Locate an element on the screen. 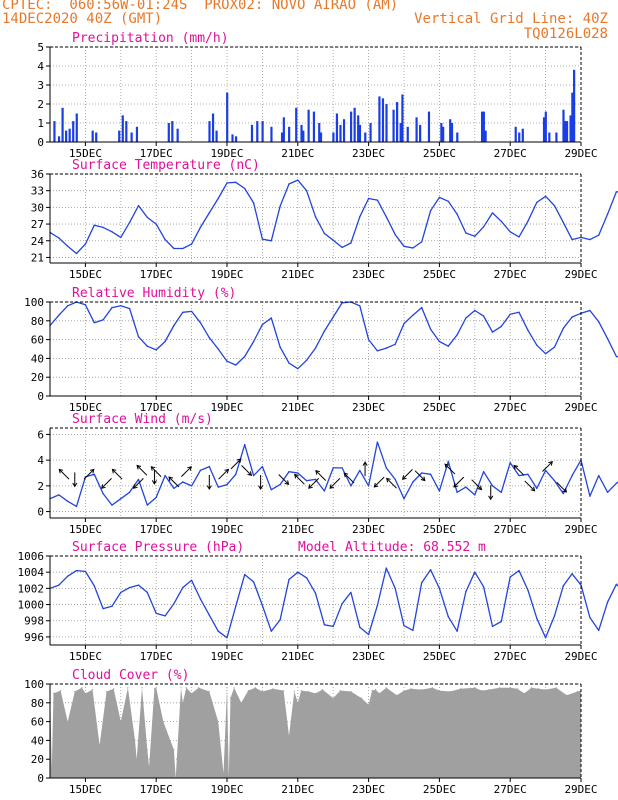  y-tick-label: 40 is located at coordinates (37, 358).